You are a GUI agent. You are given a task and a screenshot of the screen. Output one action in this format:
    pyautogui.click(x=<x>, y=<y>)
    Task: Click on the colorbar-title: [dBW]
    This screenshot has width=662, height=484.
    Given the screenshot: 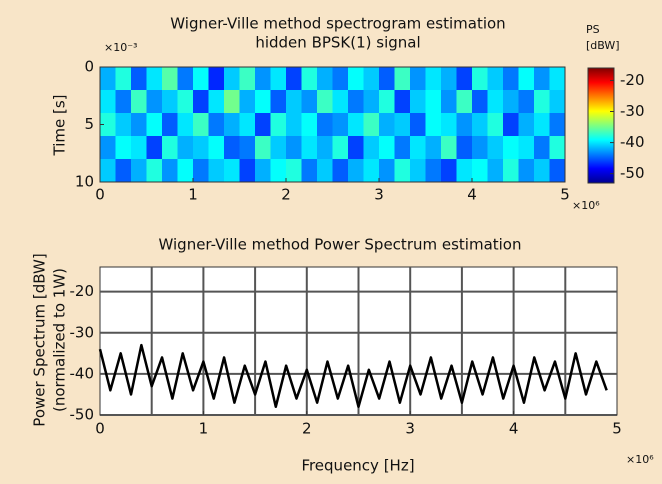 What is the action you would take?
    pyautogui.click(x=603, y=45)
    